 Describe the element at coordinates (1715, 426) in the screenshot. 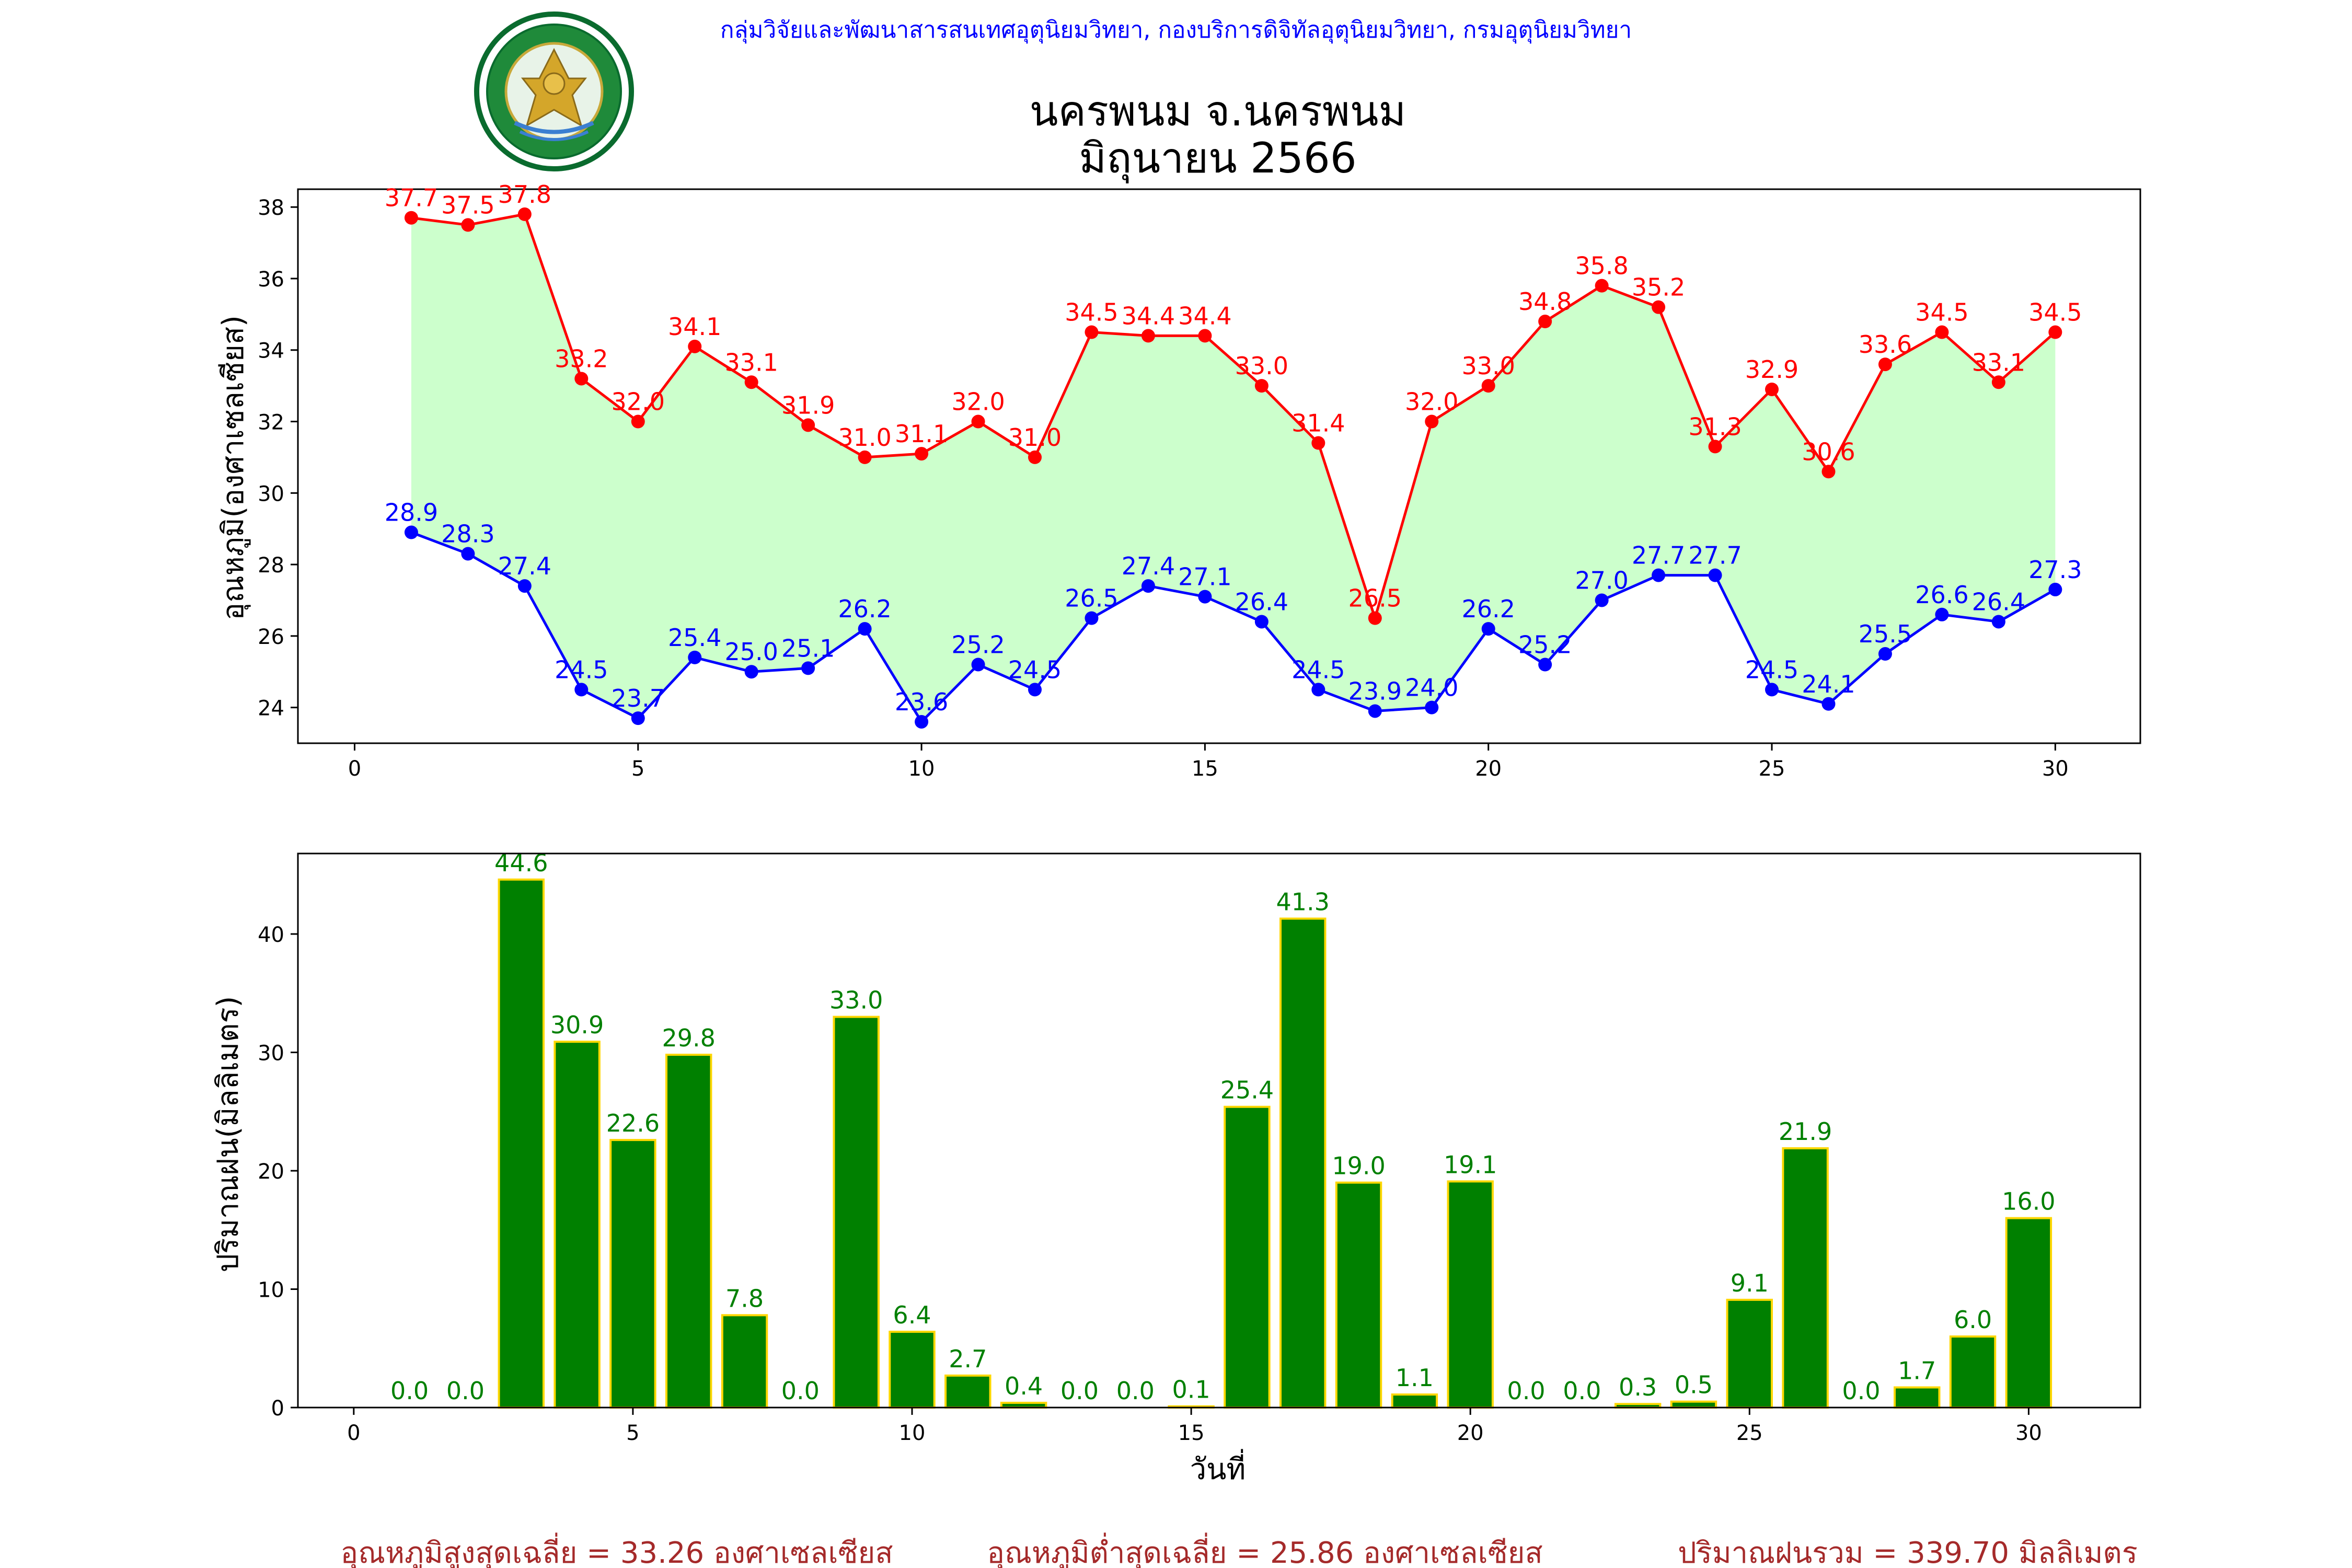

I see `max-temp-data-label: 31.3` at that location.